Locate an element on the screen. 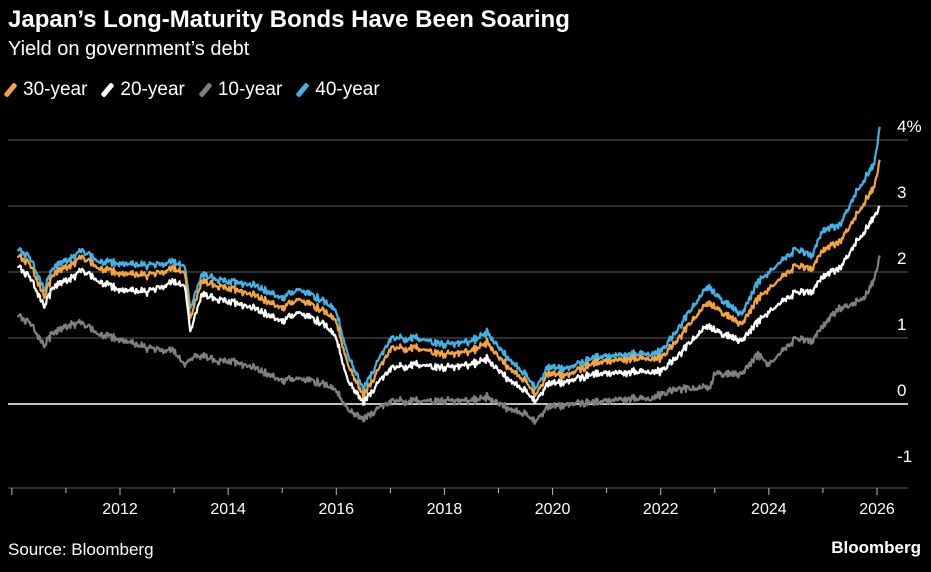 The width and height of the screenshot is (931, 572). legend-item-10-year: 10-year is located at coordinates (240, 90).